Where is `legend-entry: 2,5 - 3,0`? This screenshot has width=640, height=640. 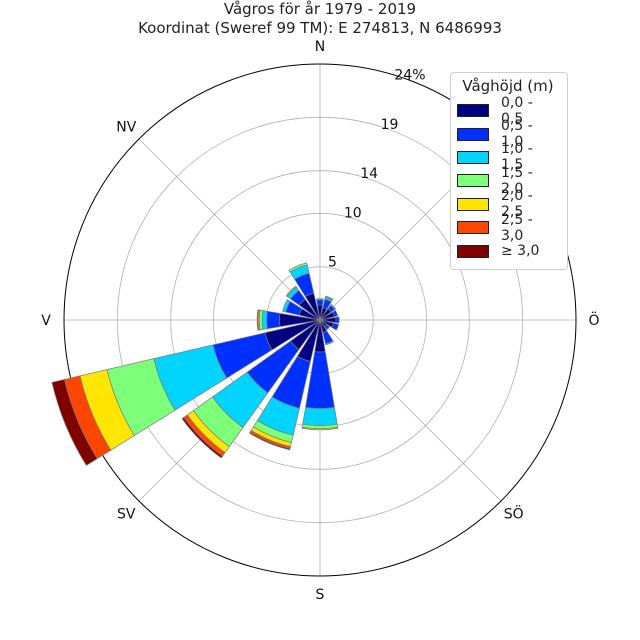 legend-entry: 2,5 - 3,0 is located at coordinates (508, 228).